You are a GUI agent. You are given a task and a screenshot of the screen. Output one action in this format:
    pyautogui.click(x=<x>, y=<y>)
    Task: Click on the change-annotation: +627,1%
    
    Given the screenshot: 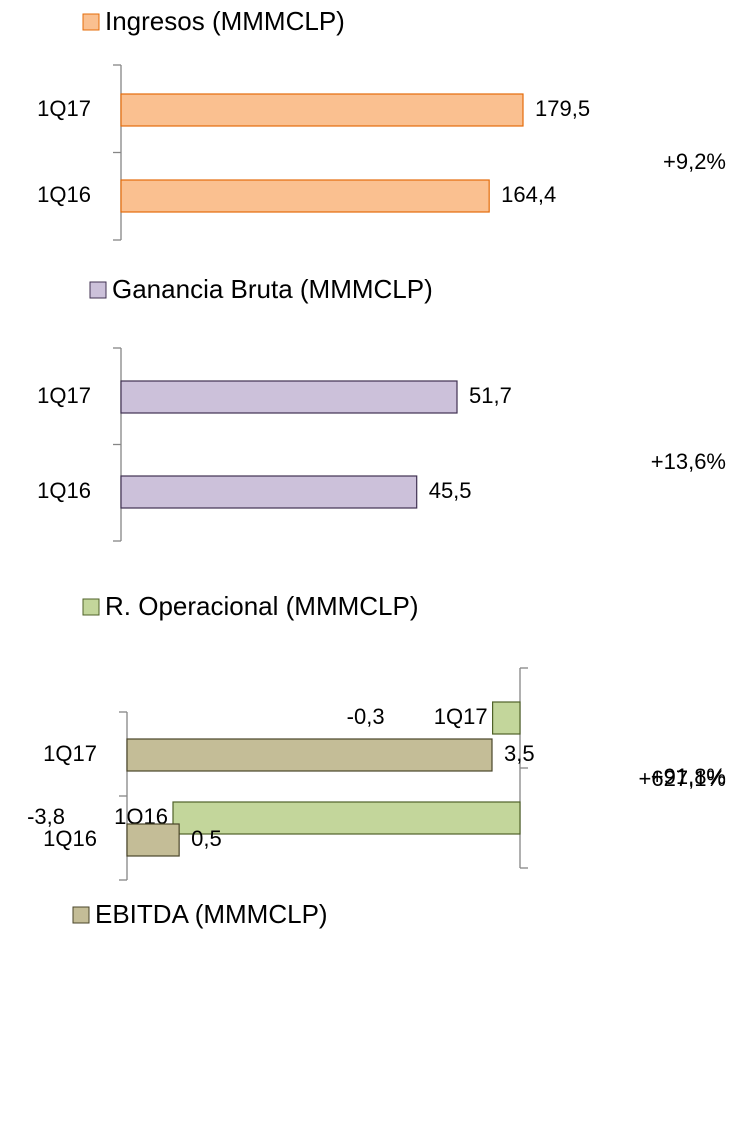 What is the action you would take?
    pyautogui.click(x=682, y=778)
    